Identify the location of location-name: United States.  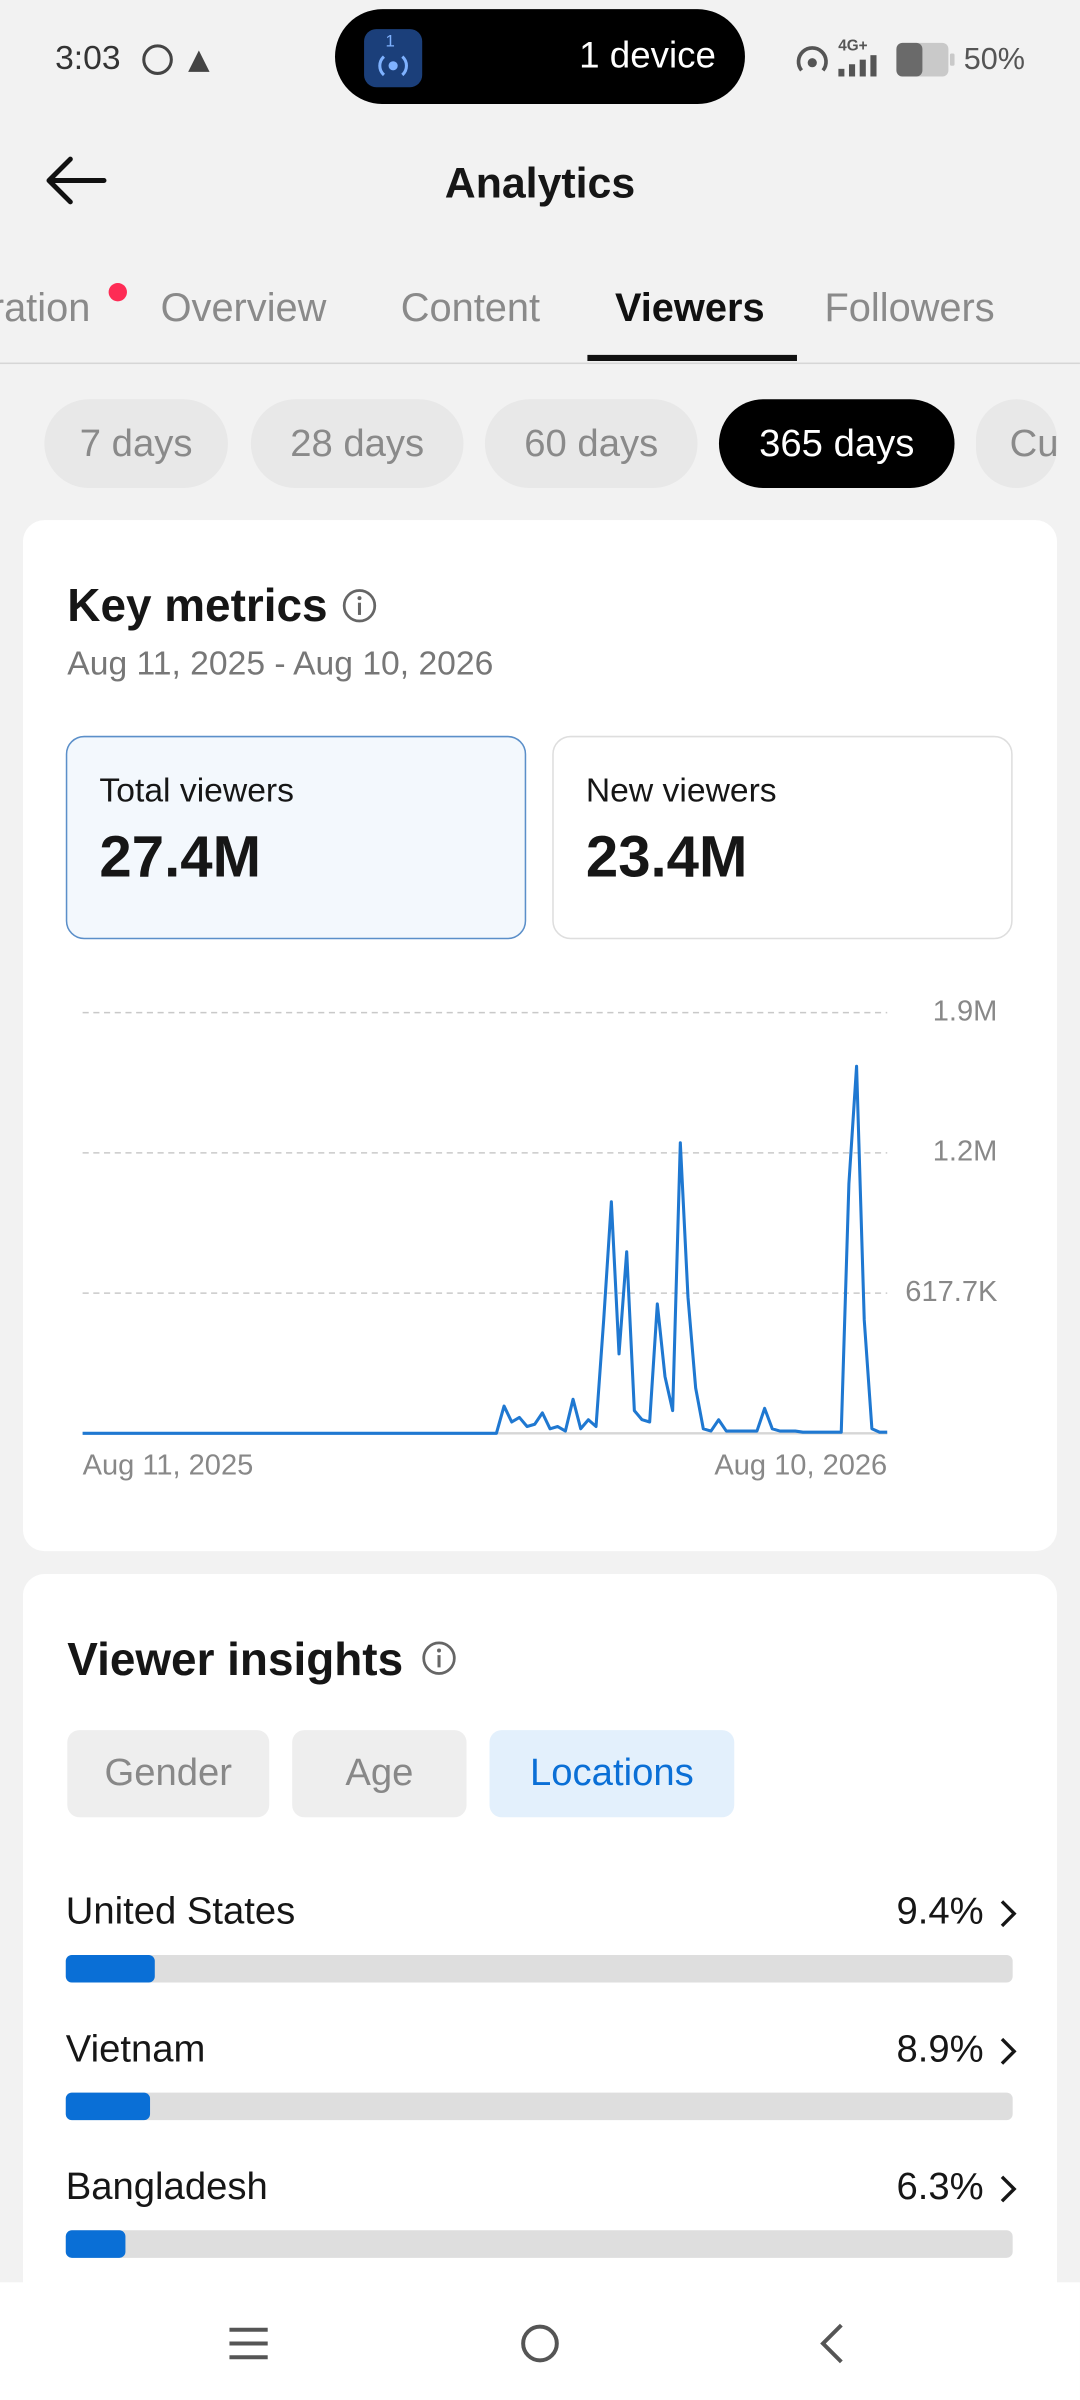
(181, 1911).